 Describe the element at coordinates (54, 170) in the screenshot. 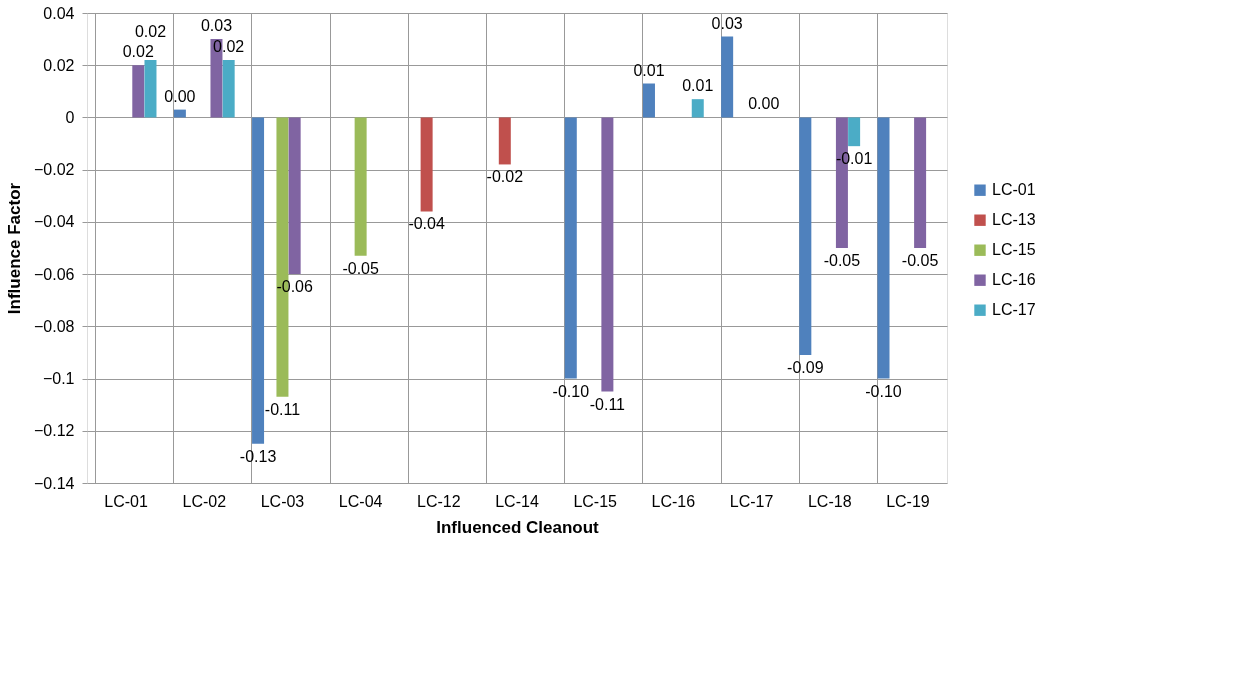

I see `y-tick-label: −0.02` at that location.